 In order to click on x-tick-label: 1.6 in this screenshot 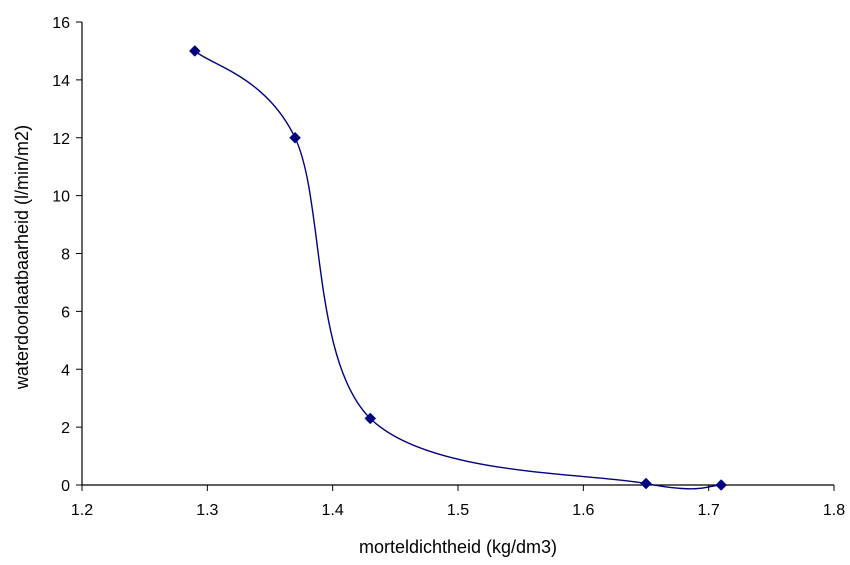, I will do `click(583, 510)`.